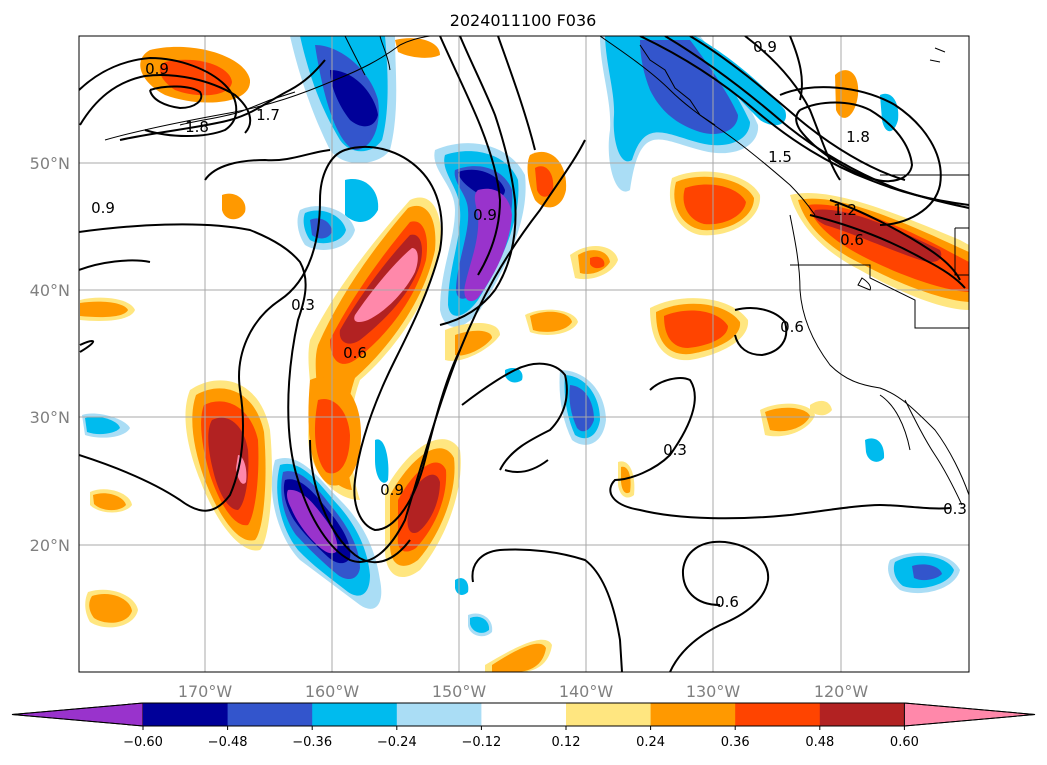 The width and height of the screenshot is (1047, 765). Describe the element at coordinates (205, 691) in the screenshot. I see `lon-label-170w: 170°W` at that location.